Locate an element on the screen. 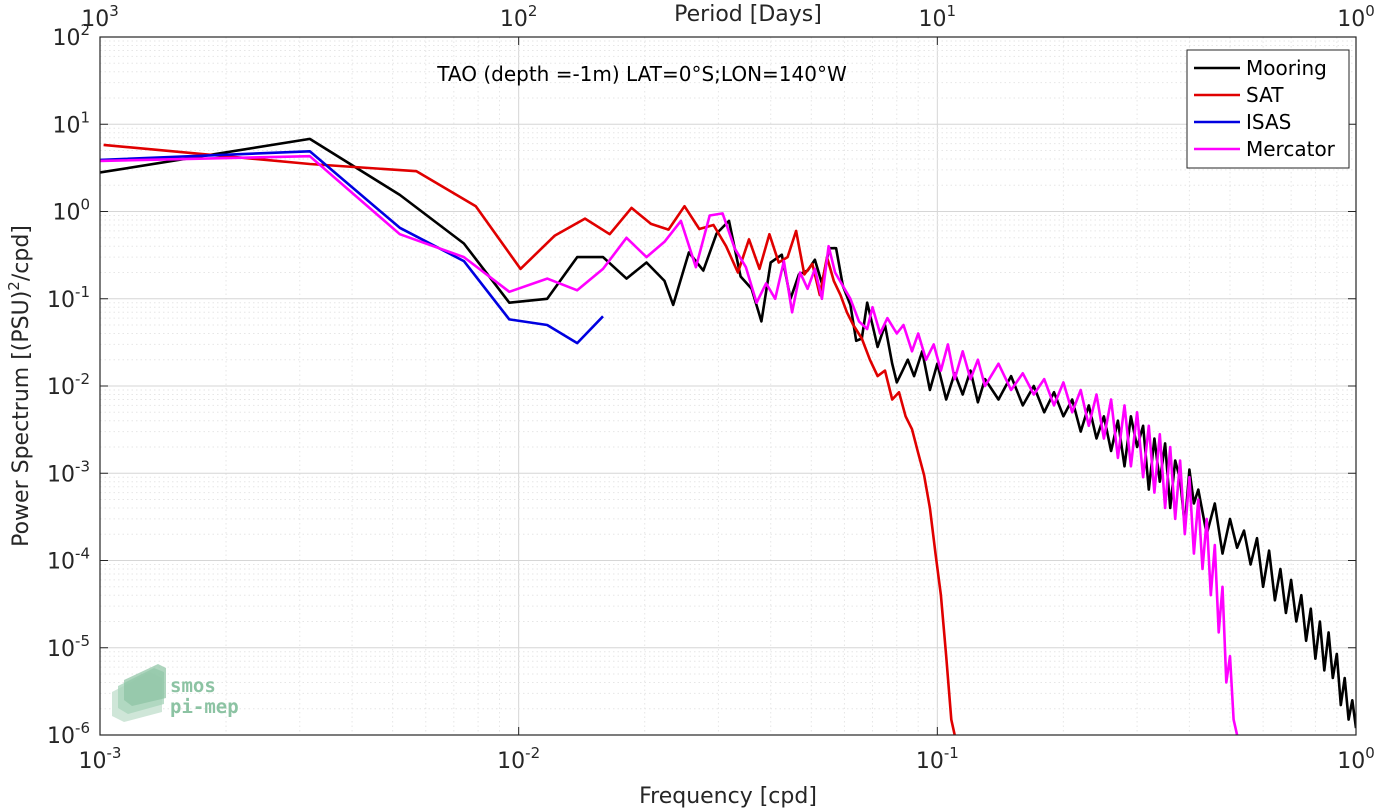  legend: Mooring SAT ISAS Mercator is located at coordinates (1268, 109).